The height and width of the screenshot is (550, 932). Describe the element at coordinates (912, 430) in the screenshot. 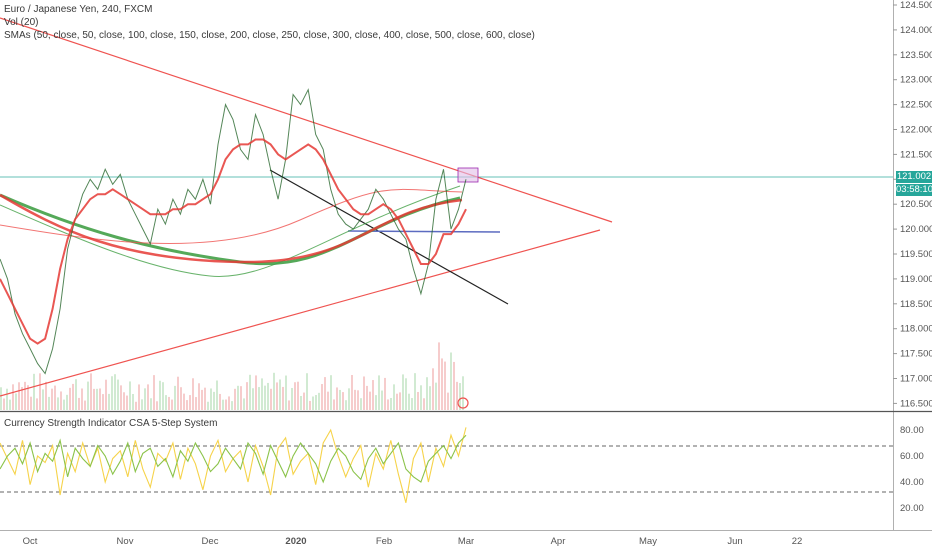

I see `osc-tick-label: 80.00` at that location.